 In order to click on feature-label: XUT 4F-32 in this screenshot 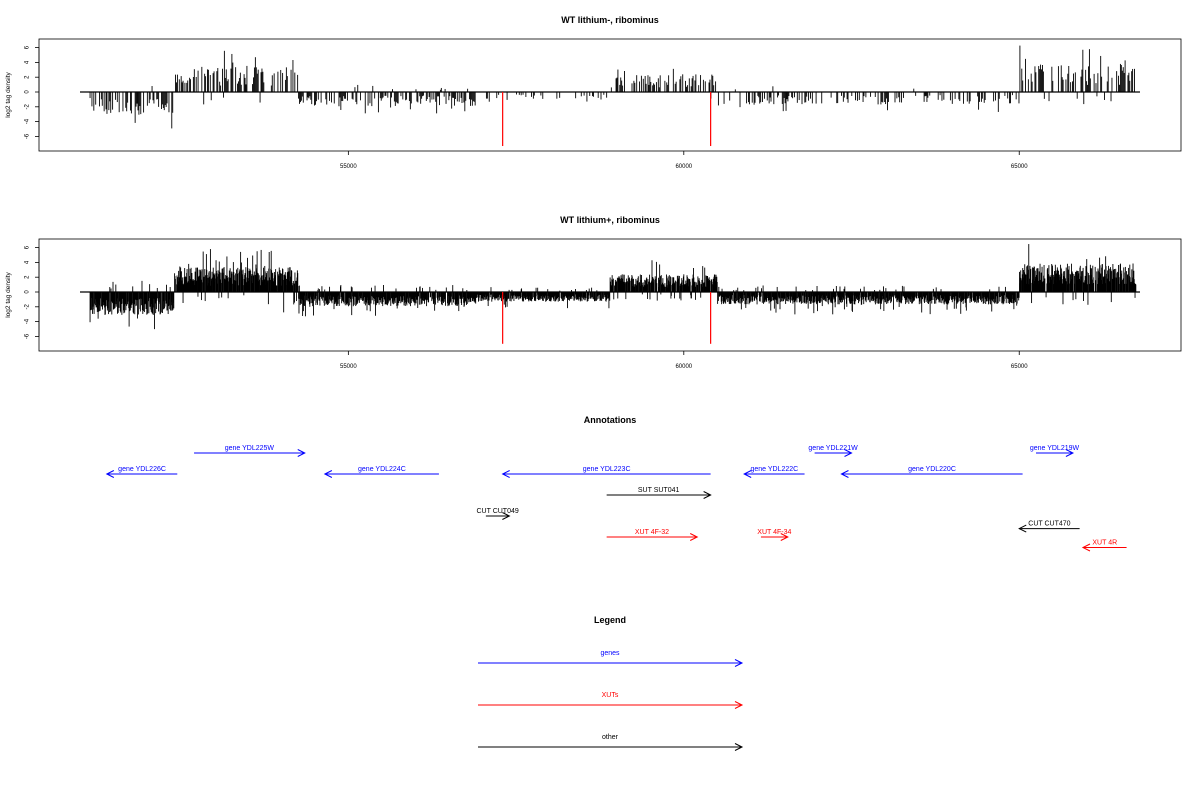, I will do `click(652, 532)`.